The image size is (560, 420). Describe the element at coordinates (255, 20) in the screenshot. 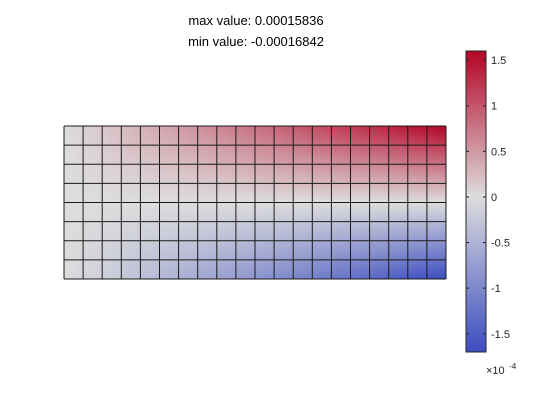

I see `chart-title-line-1: max value: 0.00015836` at that location.